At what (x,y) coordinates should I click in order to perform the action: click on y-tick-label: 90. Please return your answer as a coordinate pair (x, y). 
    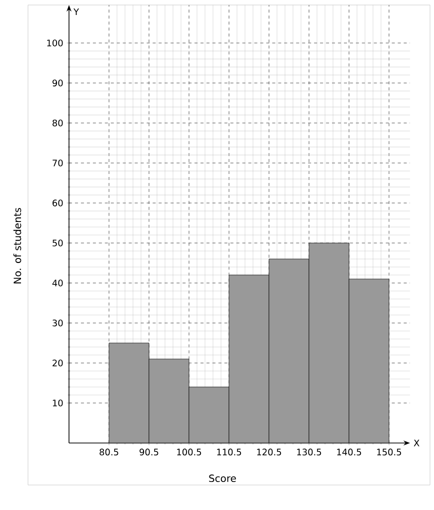
    Looking at the image, I should click on (57, 83).